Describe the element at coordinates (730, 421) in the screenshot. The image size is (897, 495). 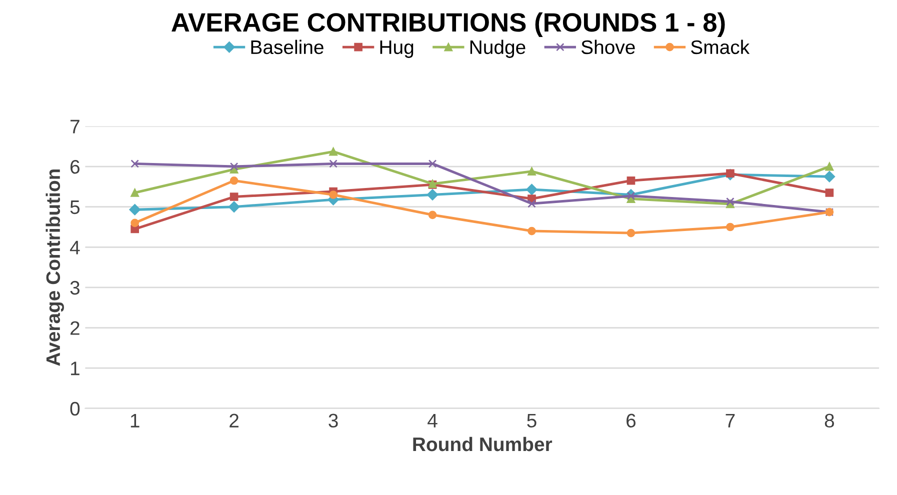
I see `x-tick-label: 7` at that location.